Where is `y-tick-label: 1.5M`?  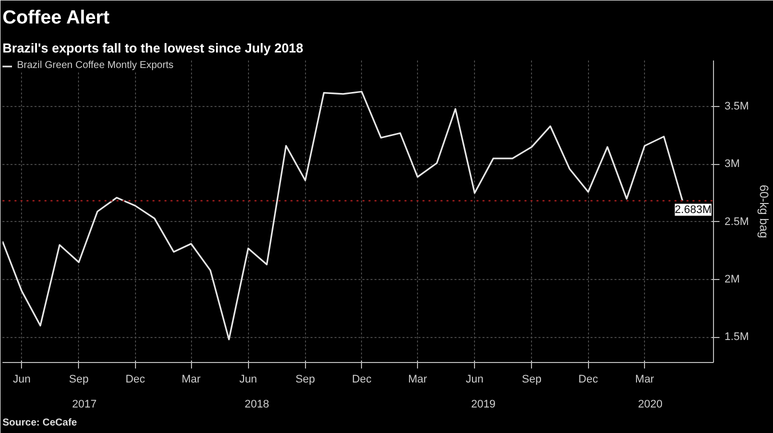 y-tick-label: 1.5M is located at coordinates (736, 337).